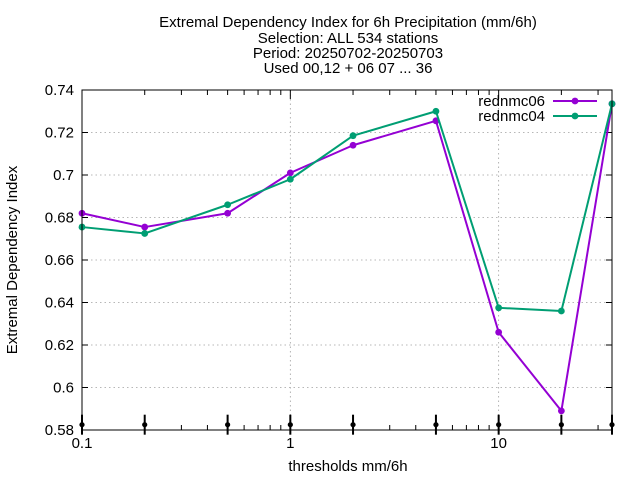 Image resolution: width=640 pixels, height=480 pixels. I want to click on y-tick-label: 0.7, so click(63, 175).